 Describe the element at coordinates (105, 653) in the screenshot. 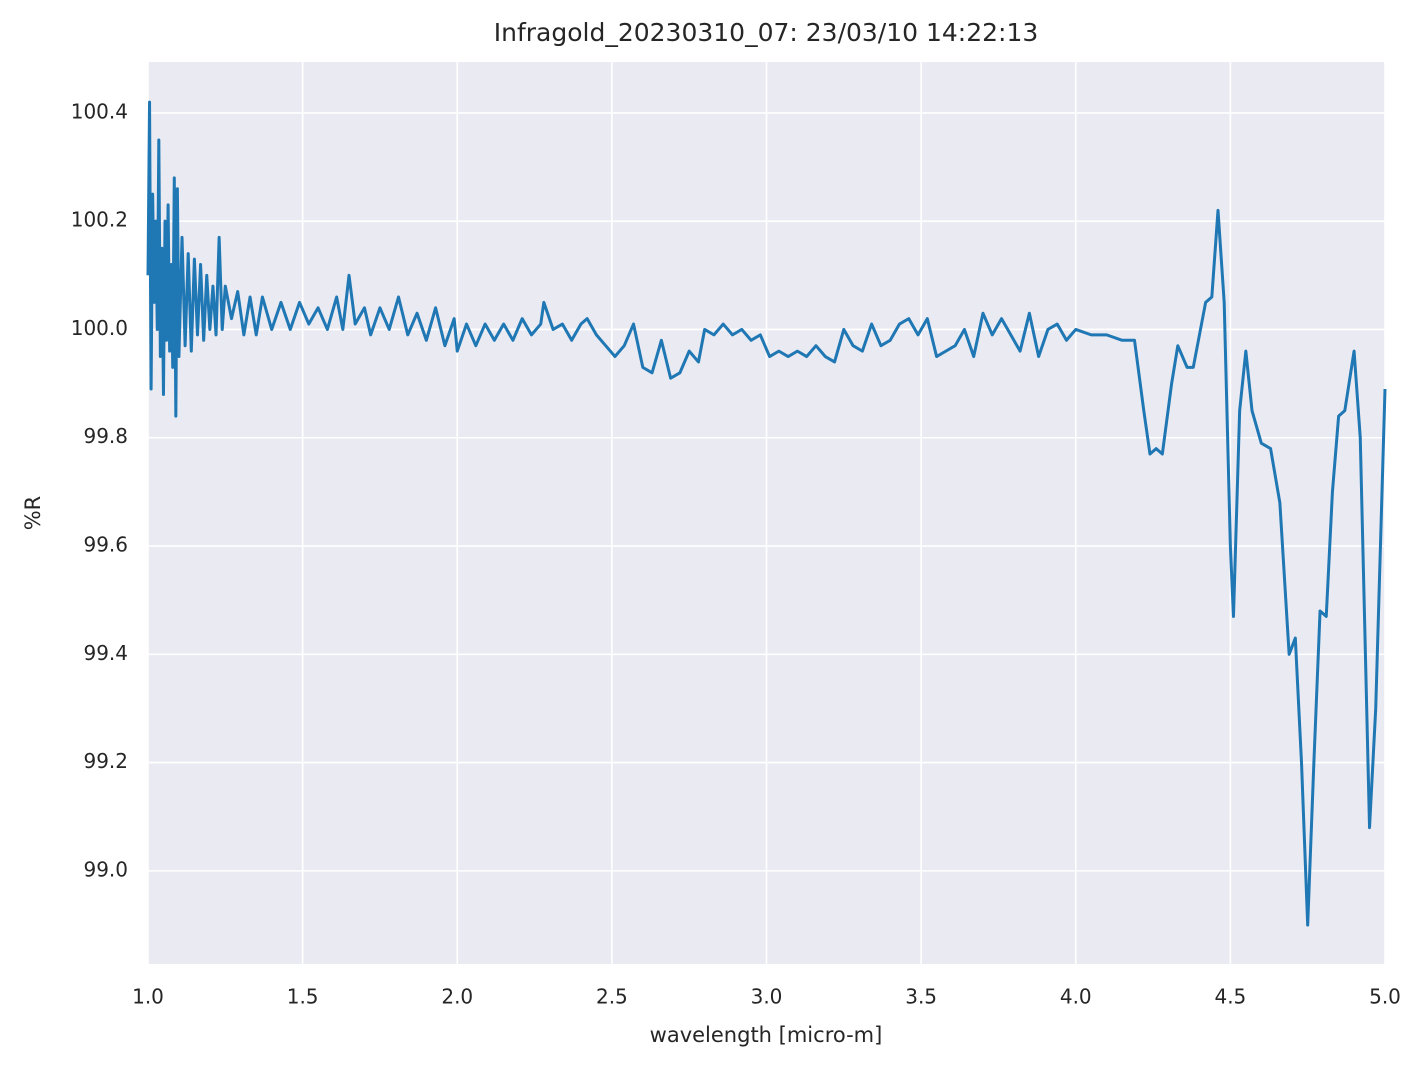

I see `y-tick-label: 99.4` at that location.